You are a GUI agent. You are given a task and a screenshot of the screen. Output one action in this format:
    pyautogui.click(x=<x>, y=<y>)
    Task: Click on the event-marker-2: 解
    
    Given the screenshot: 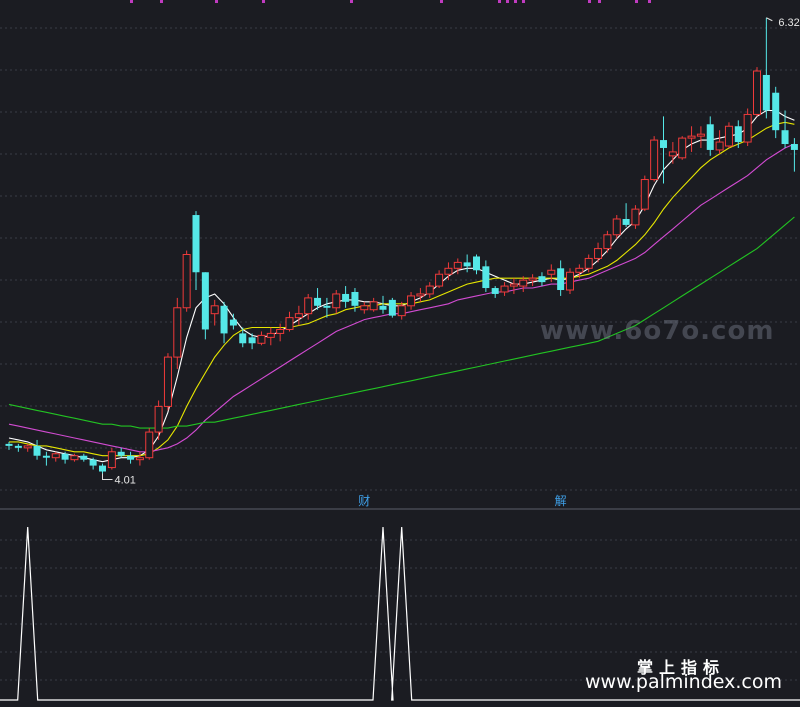 What is the action you would take?
    pyautogui.click(x=561, y=501)
    